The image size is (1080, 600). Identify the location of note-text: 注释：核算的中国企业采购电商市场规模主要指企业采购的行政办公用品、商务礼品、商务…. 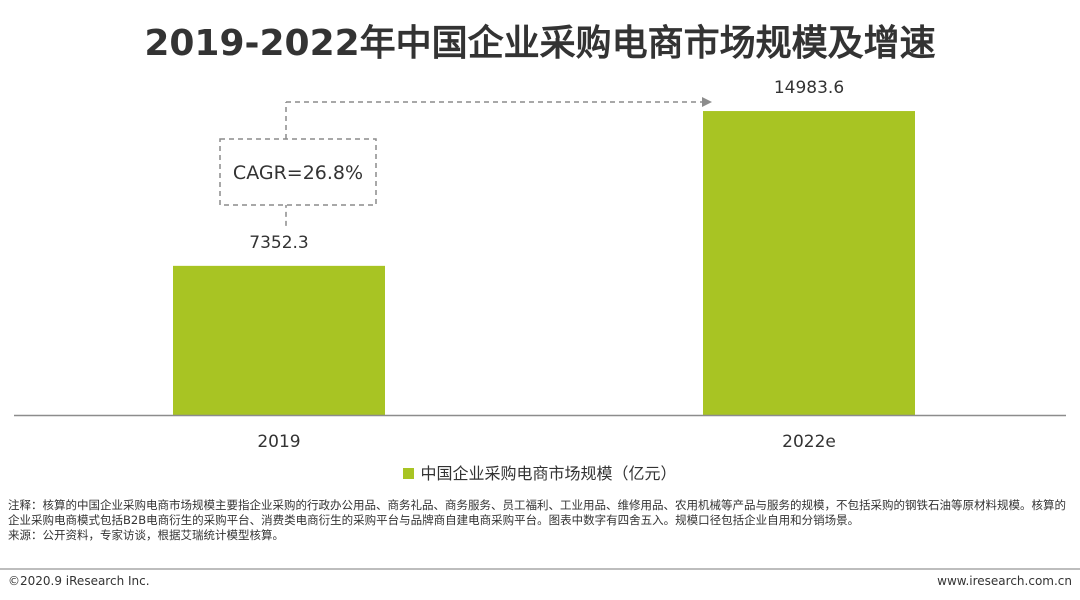
(537, 512).